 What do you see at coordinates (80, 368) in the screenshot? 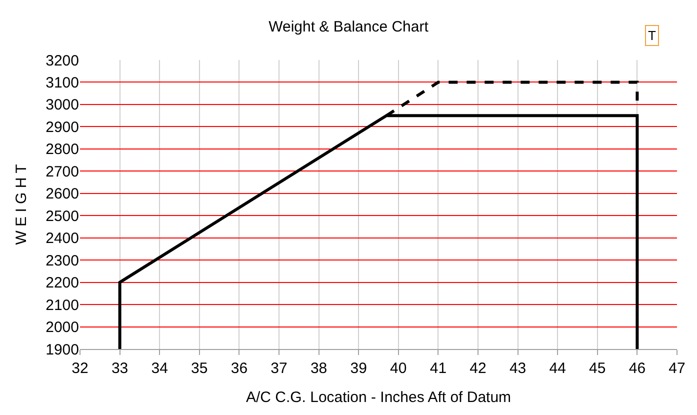
I see `x-tick-label: 32` at bounding box center [80, 368].